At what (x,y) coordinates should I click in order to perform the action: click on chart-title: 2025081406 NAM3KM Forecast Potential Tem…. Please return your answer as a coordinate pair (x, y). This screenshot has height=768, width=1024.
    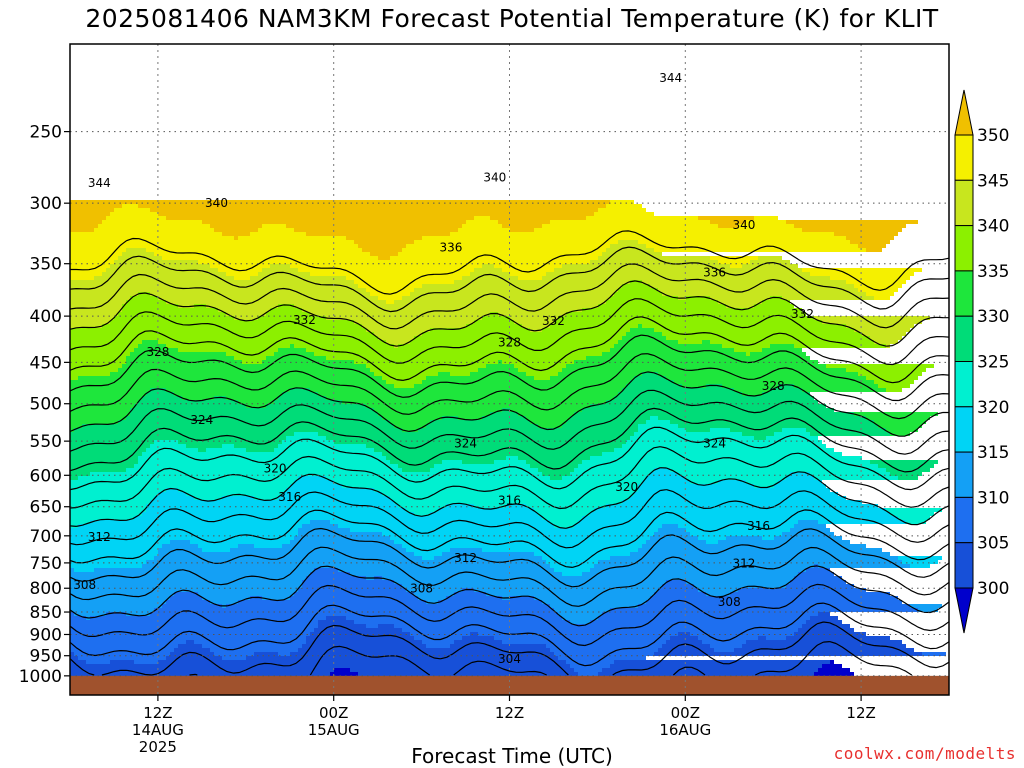
    Looking at the image, I should click on (512, 18).